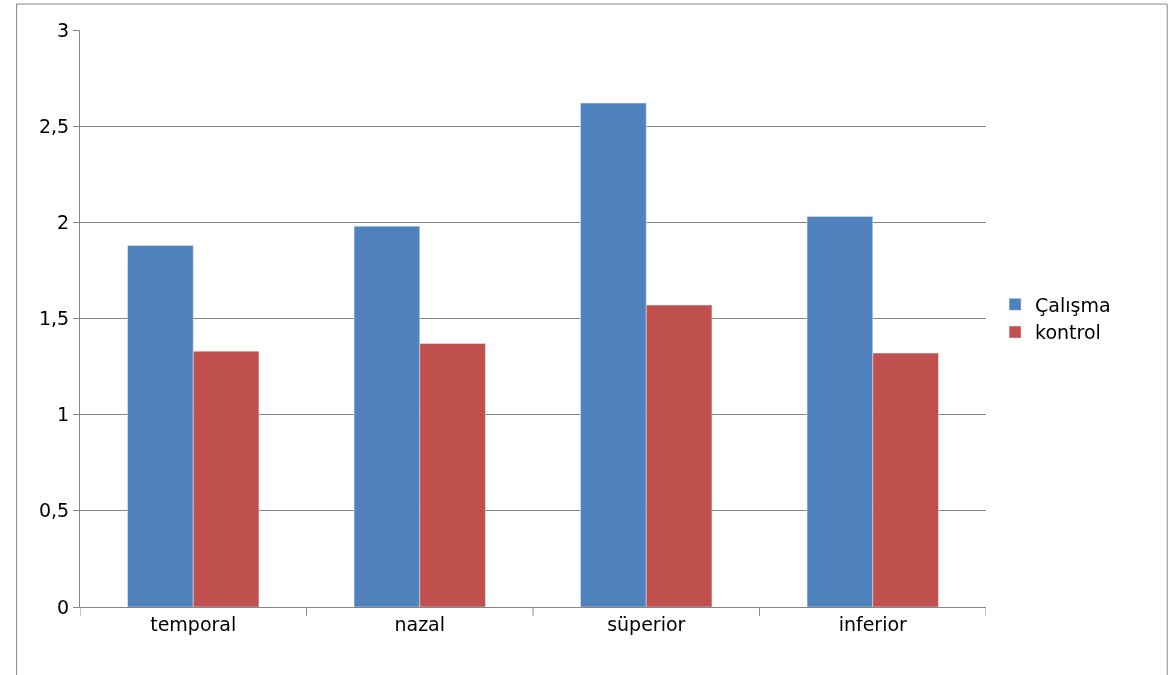  I want to click on y-tick-label: 2,5, so click(54, 125).